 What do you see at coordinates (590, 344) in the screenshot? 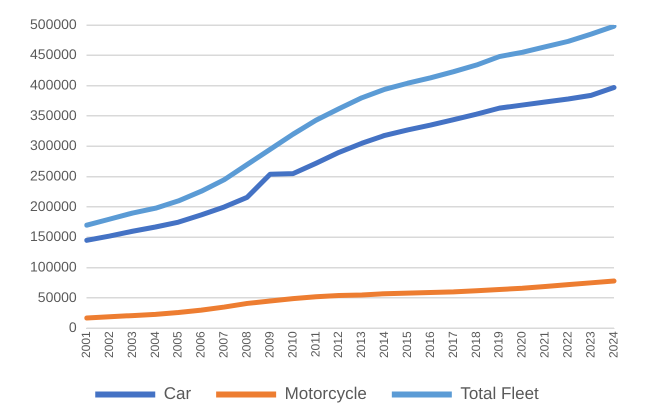
I see `x-tick-label: 2023` at bounding box center [590, 344].